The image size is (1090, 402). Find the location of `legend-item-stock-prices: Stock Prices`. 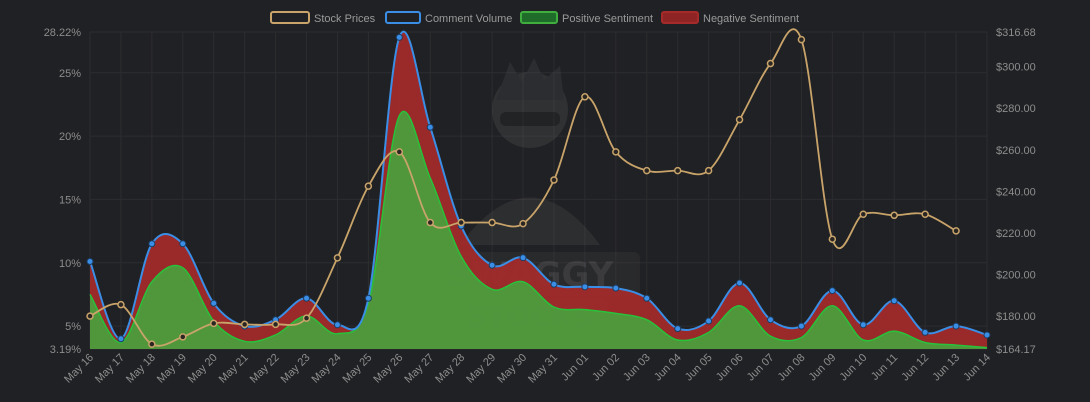

legend-item-stock-prices: Stock Prices is located at coordinates (323, 18).